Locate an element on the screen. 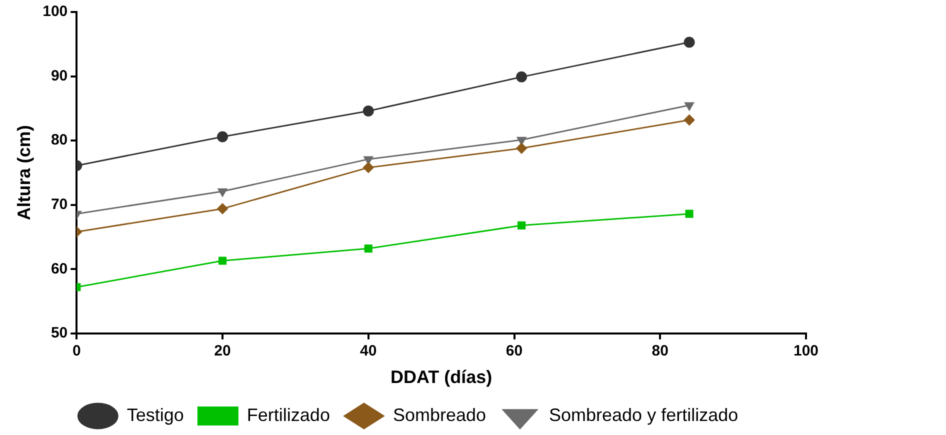  x-tick-label: 0 is located at coordinates (76, 351).